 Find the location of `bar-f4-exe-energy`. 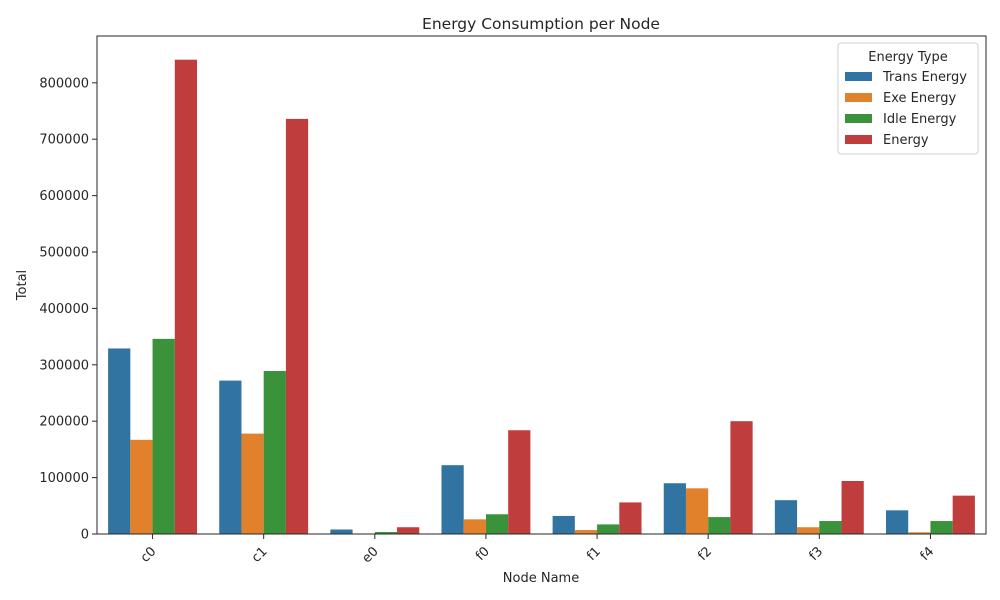

bar-f4-exe-energy is located at coordinates (919, 533).